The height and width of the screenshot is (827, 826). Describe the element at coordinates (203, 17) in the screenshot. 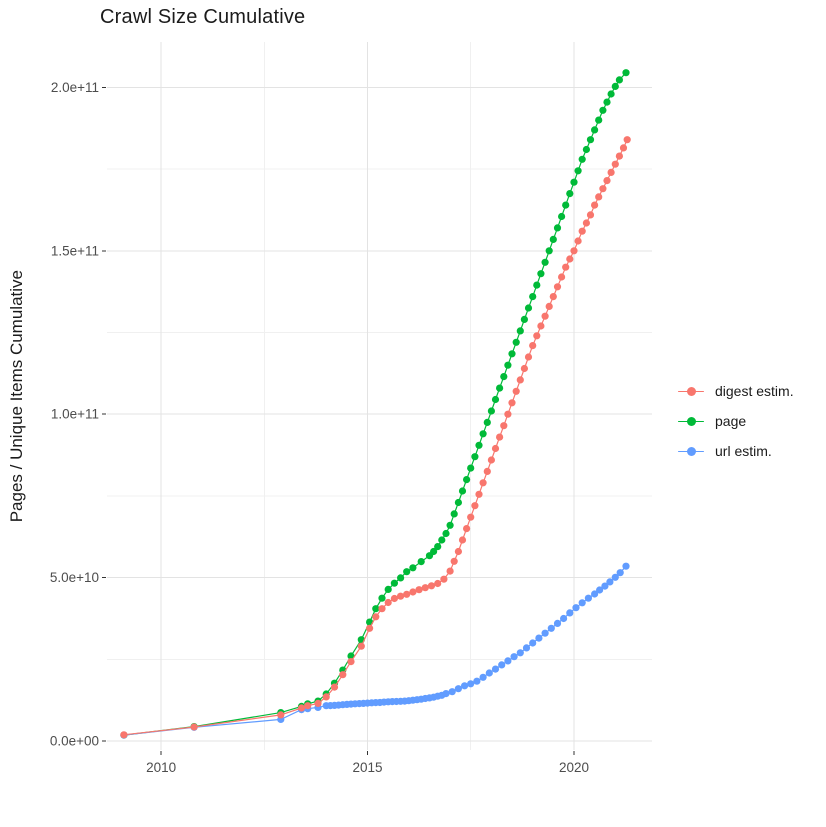

I see `chart-title: Crawl Size Cumulative` at that location.